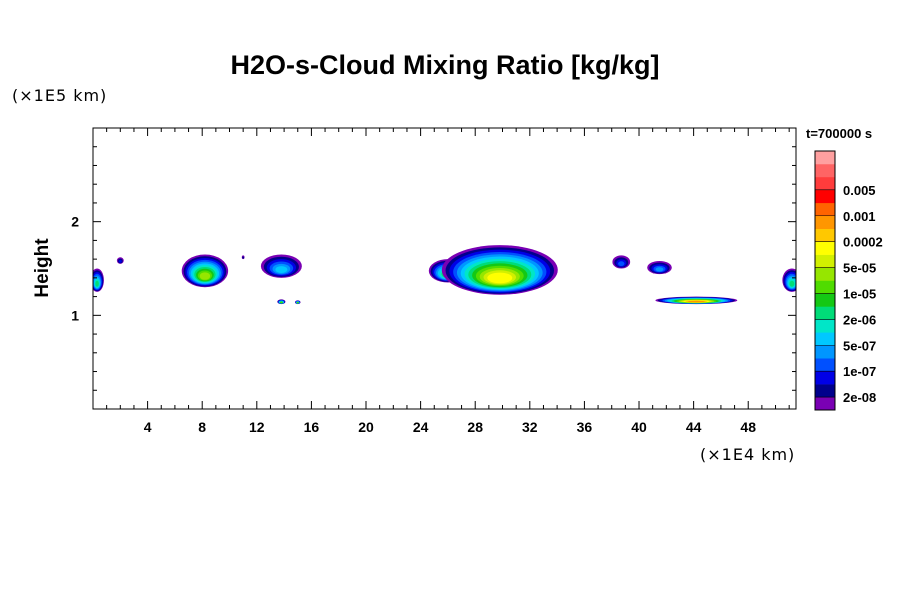  Describe the element at coordinates (859, 268) in the screenshot. I see `colorbar-label: 5e-05` at that location.